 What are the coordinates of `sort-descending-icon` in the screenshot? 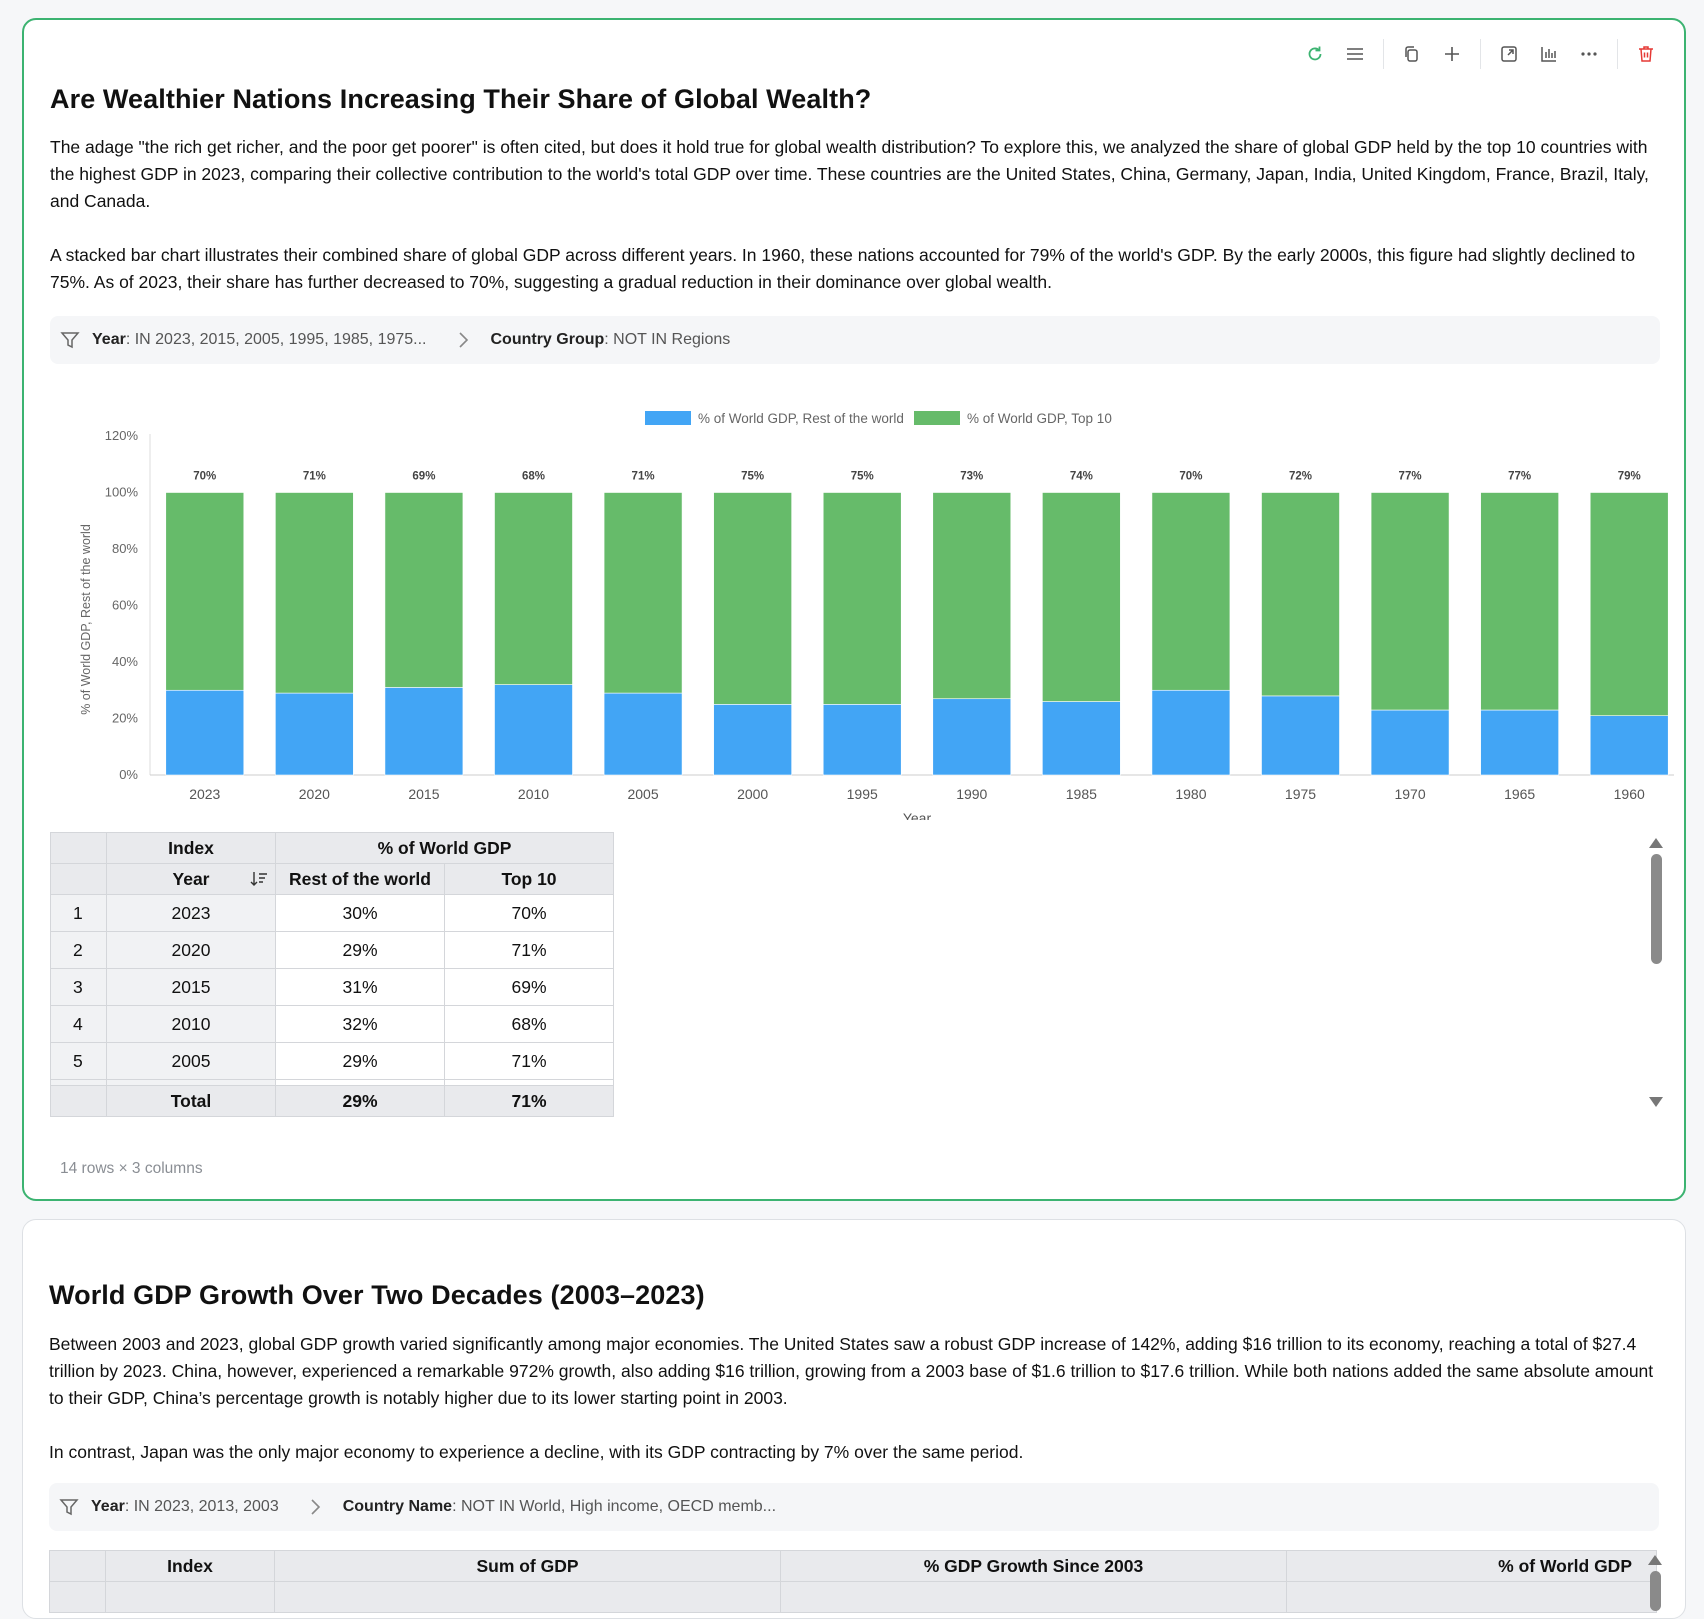 It's located at (259, 881).